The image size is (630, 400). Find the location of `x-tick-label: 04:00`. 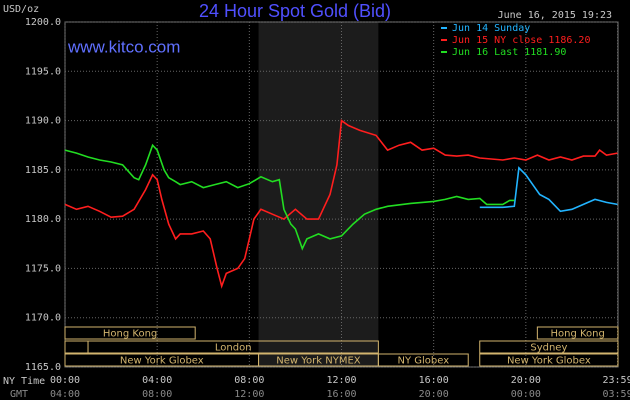

x-tick-label: 04:00 is located at coordinates (157, 380).